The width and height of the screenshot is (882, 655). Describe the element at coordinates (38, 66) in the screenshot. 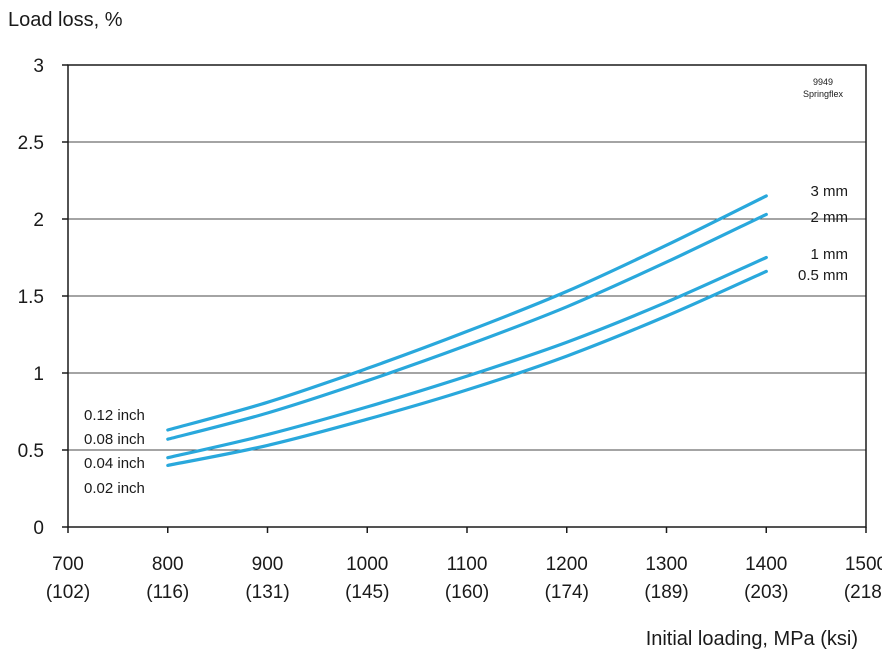

I see `y-tick-label: 3` at that location.